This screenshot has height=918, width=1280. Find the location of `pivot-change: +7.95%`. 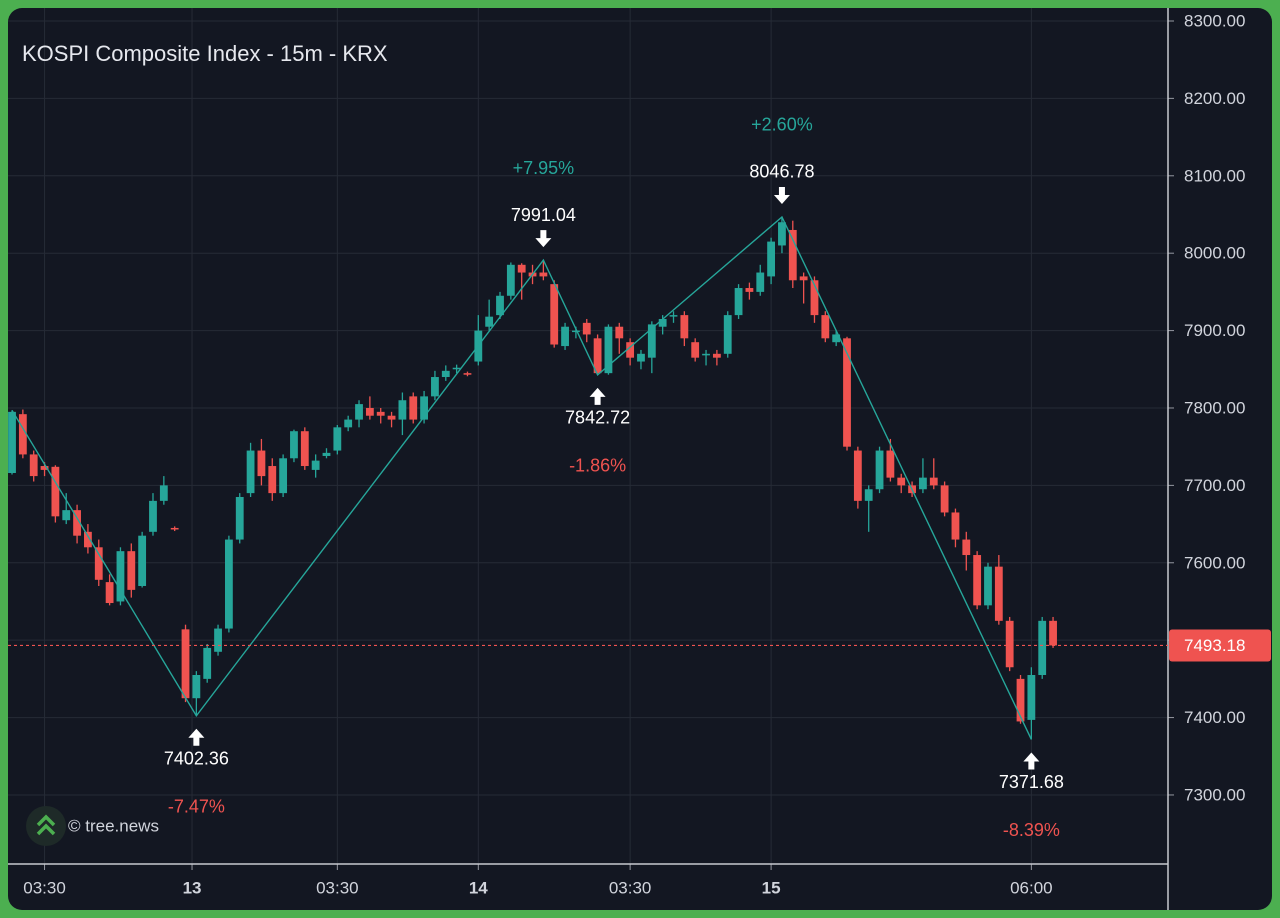

pivot-change: +7.95% is located at coordinates (544, 168).